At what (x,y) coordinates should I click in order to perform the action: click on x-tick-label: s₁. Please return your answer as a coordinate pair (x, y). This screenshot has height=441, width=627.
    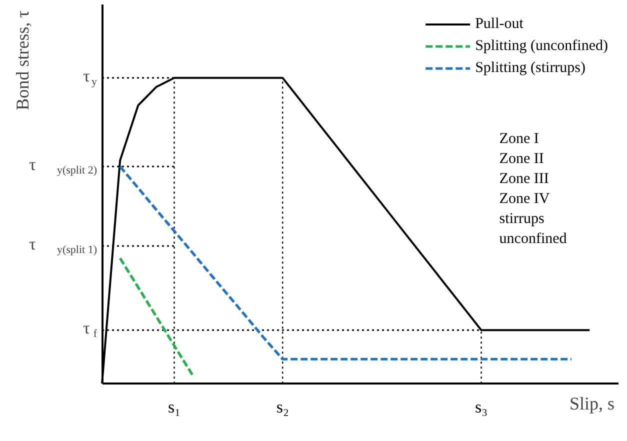
    Looking at the image, I should click on (174, 407).